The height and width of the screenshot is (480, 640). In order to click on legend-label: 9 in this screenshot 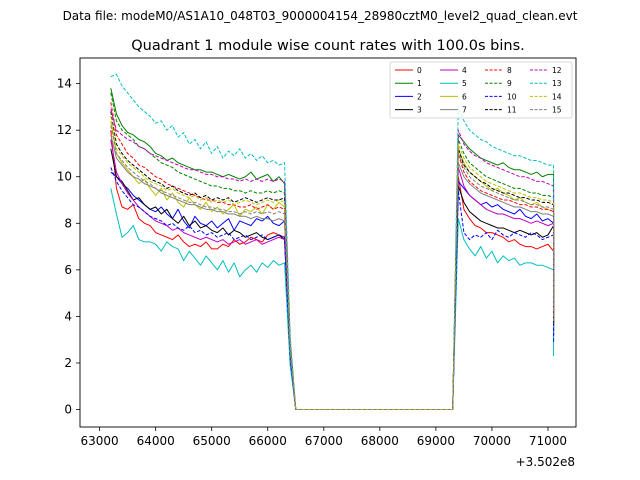, I will do `click(509, 83)`.